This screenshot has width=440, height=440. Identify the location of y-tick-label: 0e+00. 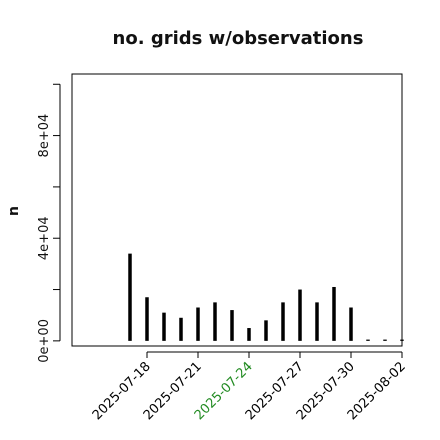
(44, 341).